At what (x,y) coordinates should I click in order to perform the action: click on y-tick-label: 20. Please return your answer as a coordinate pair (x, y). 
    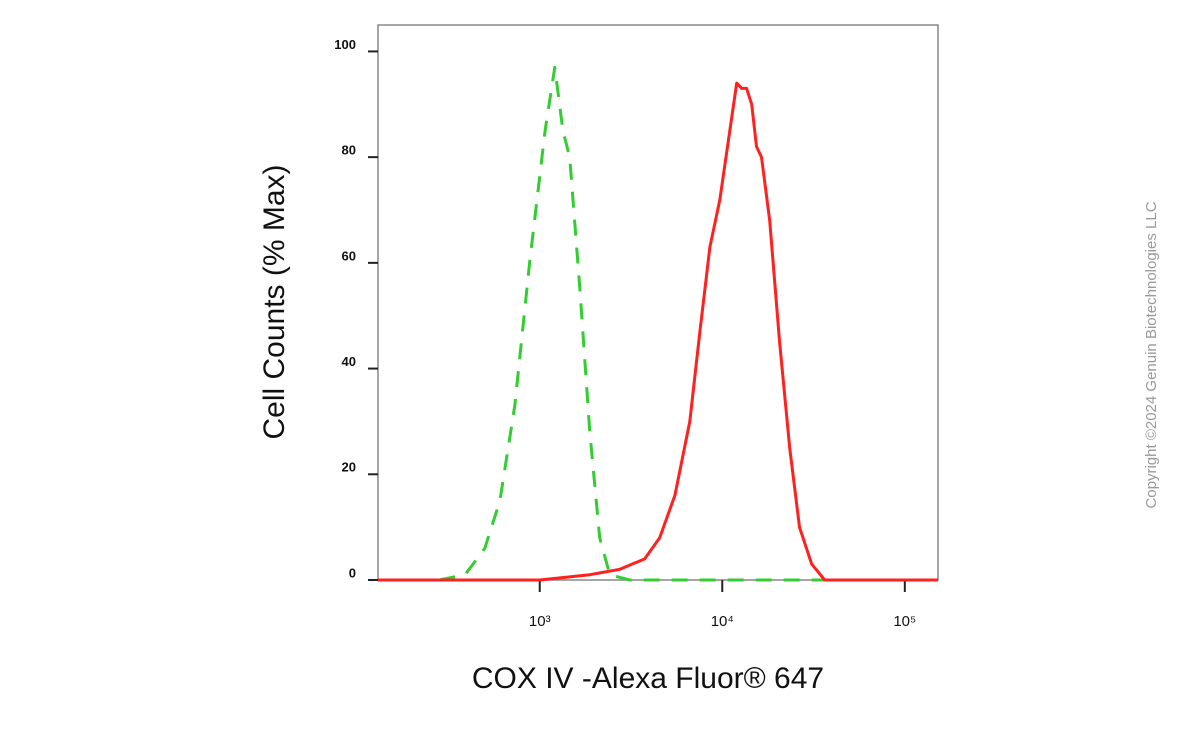
    Looking at the image, I should click on (349, 467).